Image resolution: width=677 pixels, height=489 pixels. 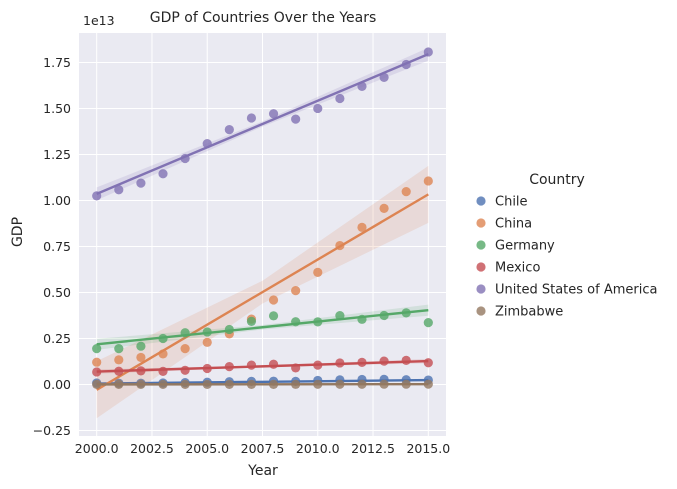 What do you see at coordinates (57, 338) in the screenshot?
I see `y-tick-label: 0.25` at bounding box center [57, 338].